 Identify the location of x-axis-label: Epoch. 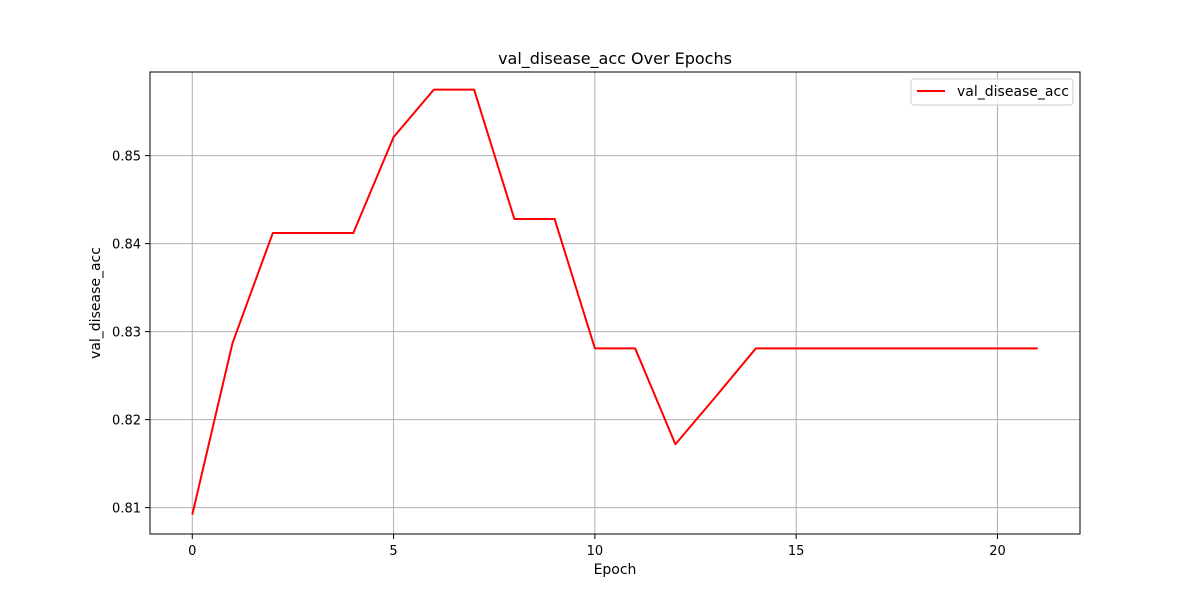
(615, 570).